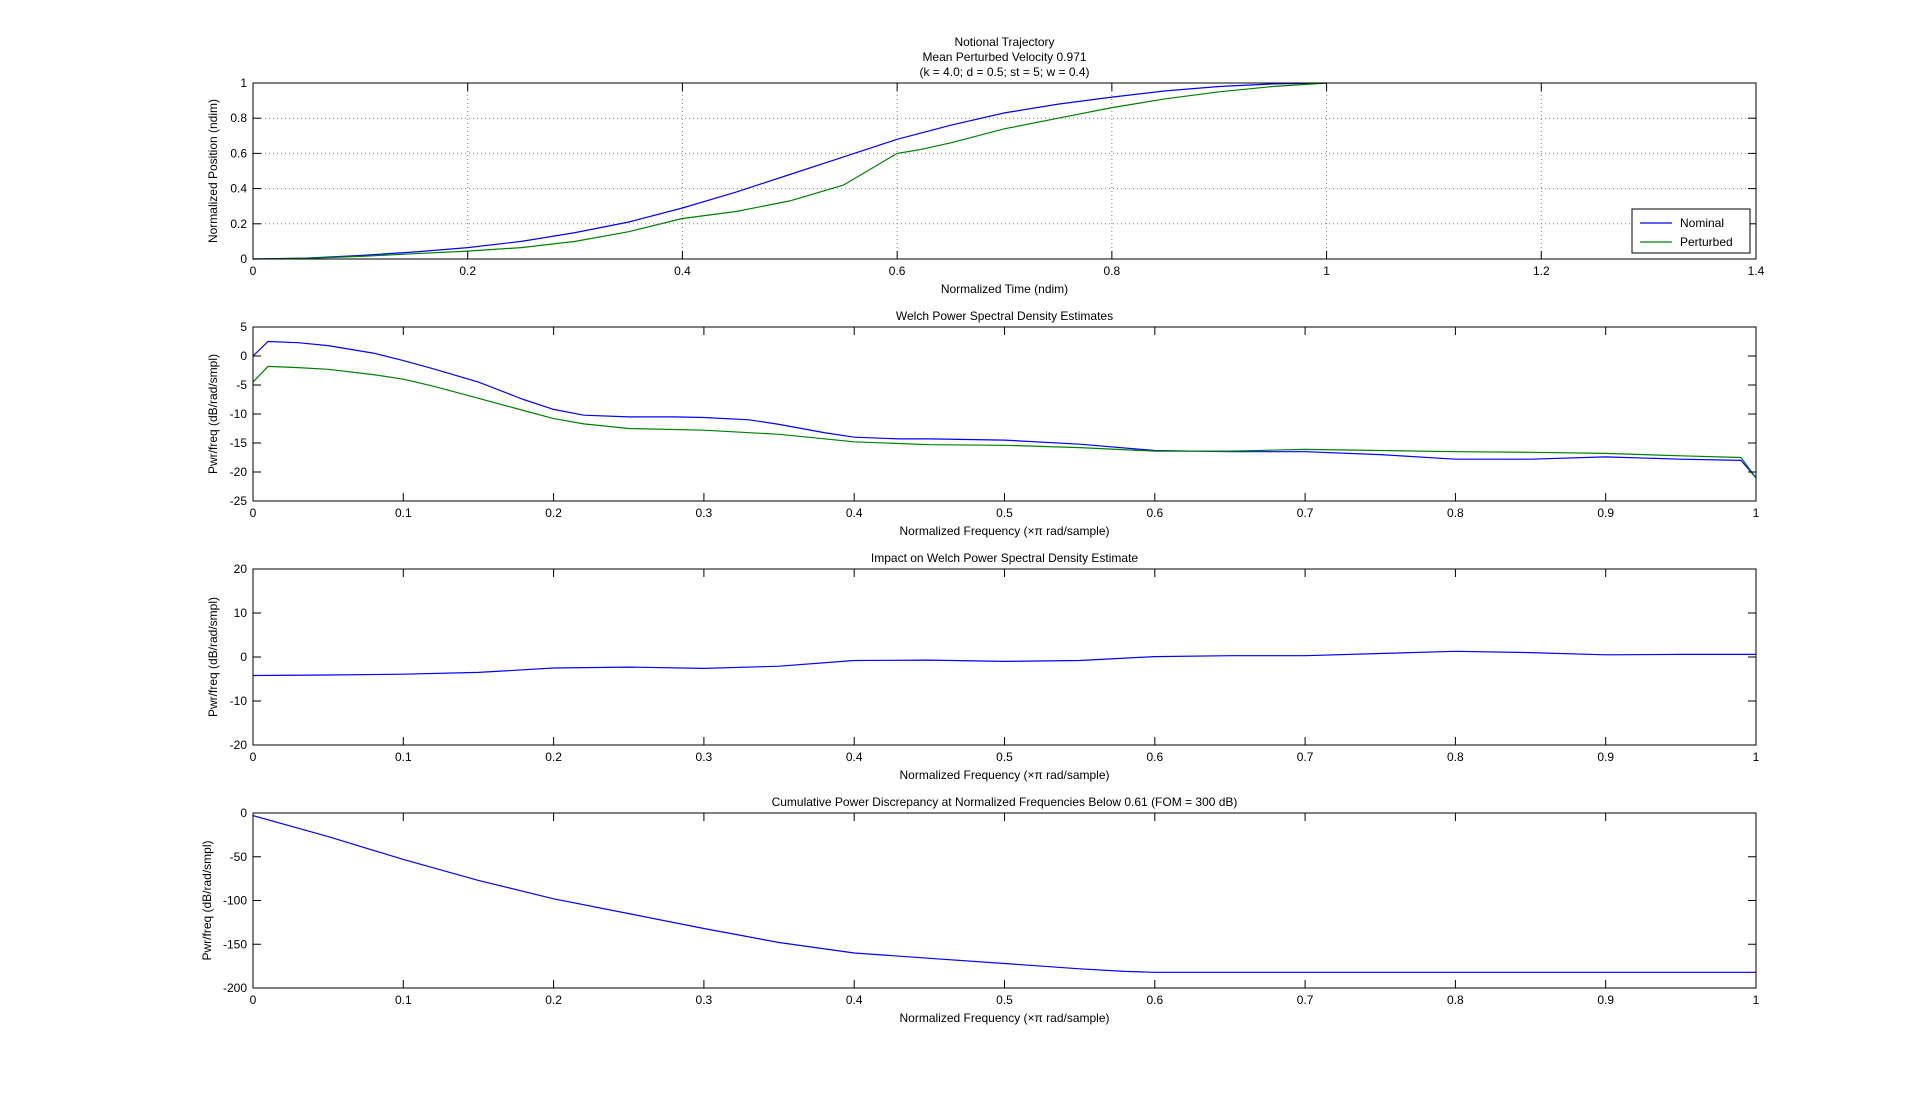  What do you see at coordinates (238, 153) in the screenshot?
I see `y-tick-label: 0.6` at bounding box center [238, 153].